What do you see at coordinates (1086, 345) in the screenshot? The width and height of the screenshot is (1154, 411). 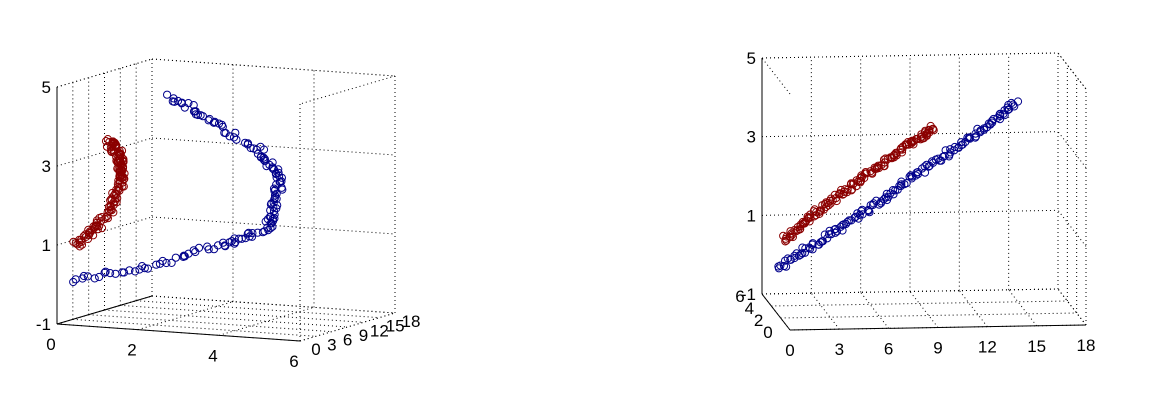 I see `x-tick-label: 18` at bounding box center [1086, 345].